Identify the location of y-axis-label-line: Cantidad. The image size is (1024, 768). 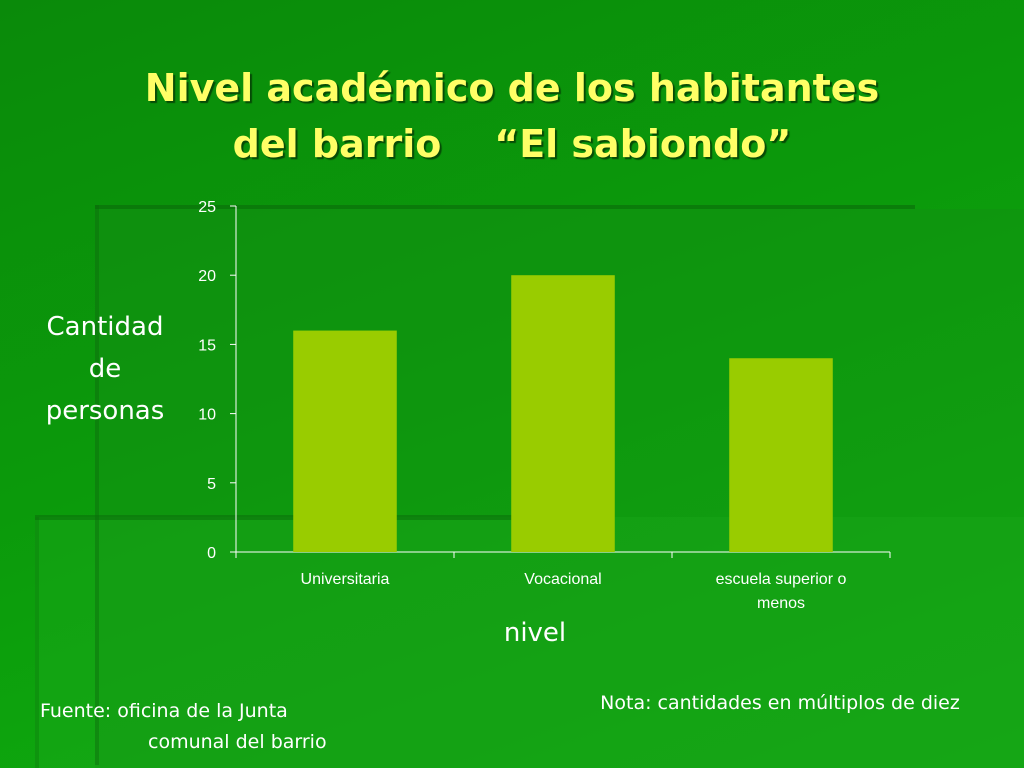
(105, 327).